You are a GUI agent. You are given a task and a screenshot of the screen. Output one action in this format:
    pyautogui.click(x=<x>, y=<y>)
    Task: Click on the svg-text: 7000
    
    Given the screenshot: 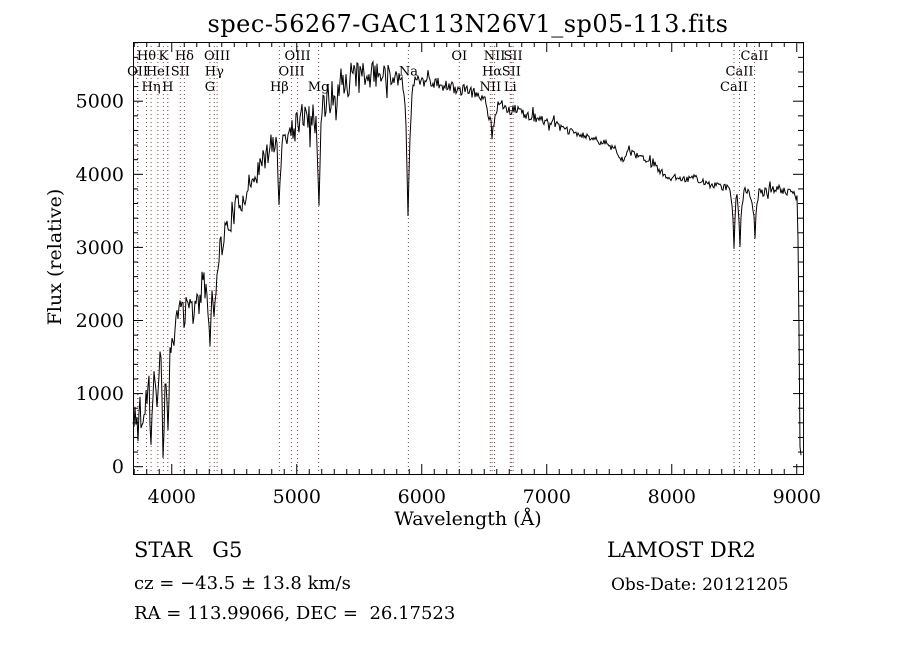 What is the action you would take?
    pyautogui.click(x=547, y=497)
    